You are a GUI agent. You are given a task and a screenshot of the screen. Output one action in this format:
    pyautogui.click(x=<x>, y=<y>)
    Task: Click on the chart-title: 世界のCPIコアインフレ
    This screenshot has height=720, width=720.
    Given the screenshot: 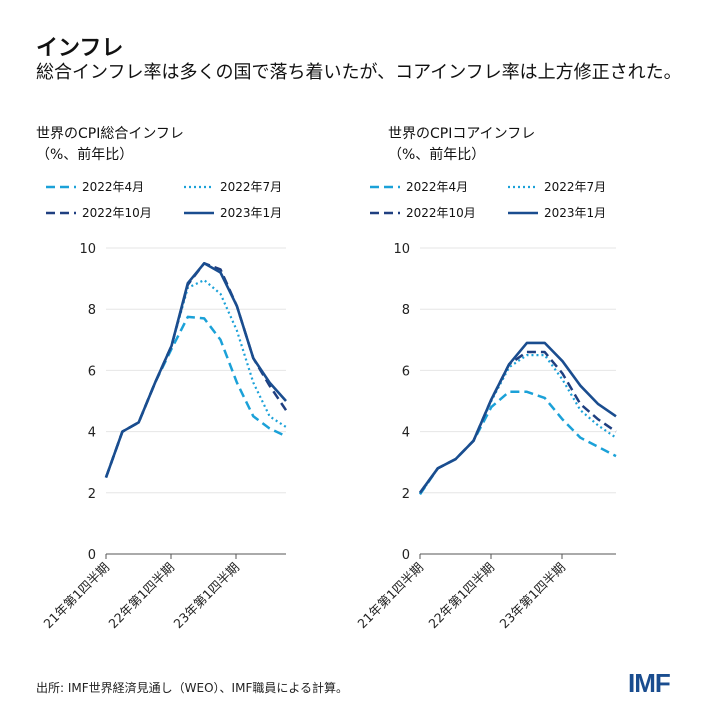 What is the action you would take?
    pyautogui.click(x=462, y=134)
    